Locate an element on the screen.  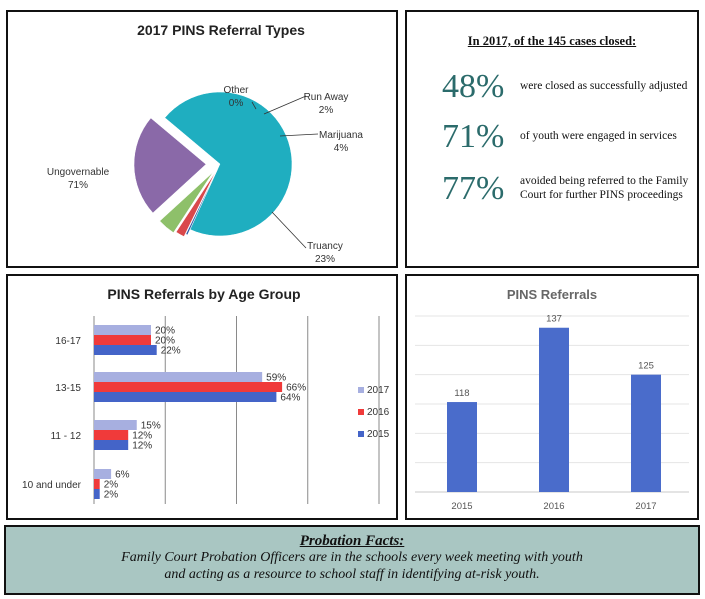
age-chart-title: PINS Referrals by Age Group is located at coordinates (203, 294).